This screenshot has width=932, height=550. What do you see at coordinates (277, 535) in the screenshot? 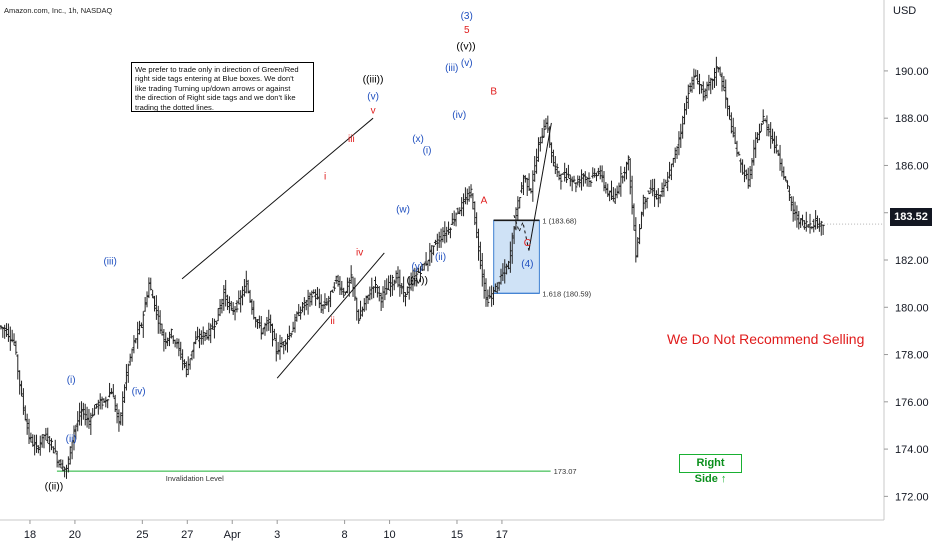
I see `x-tick-label: 3` at bounding box center [277, 535].